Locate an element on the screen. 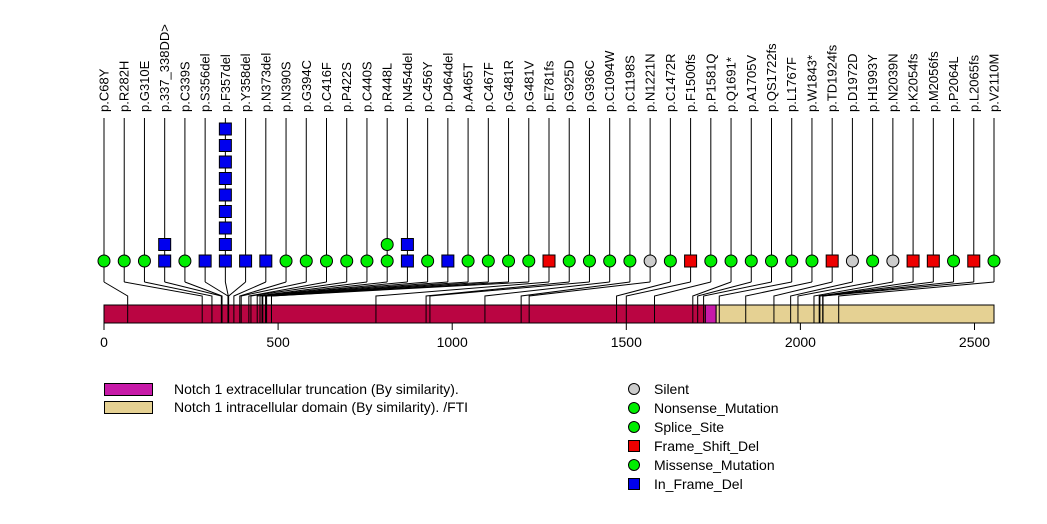  mutation-label: p.K2054fs is located at coordinates (913, 82).